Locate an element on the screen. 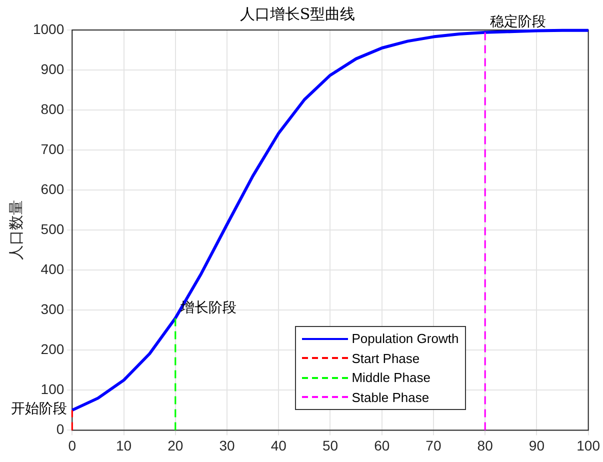 The height and width of the screenshot is (462, 603). x-tick-label: 50 is located at coordinates (330, 445).